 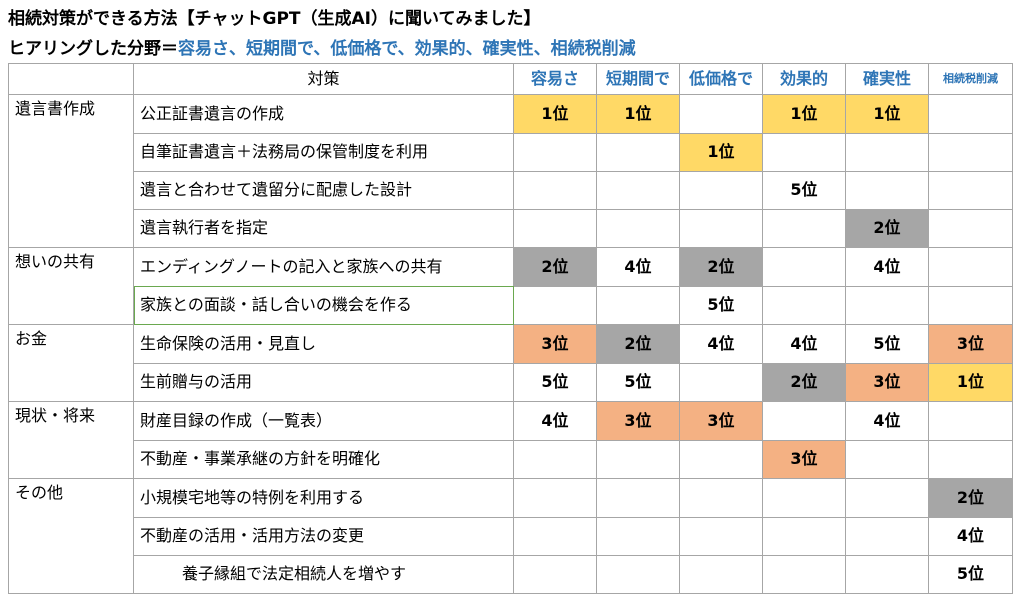 I want to click on measure-cell: 養子縁組で法定相続人を増やす, so click(x=323, y=574).